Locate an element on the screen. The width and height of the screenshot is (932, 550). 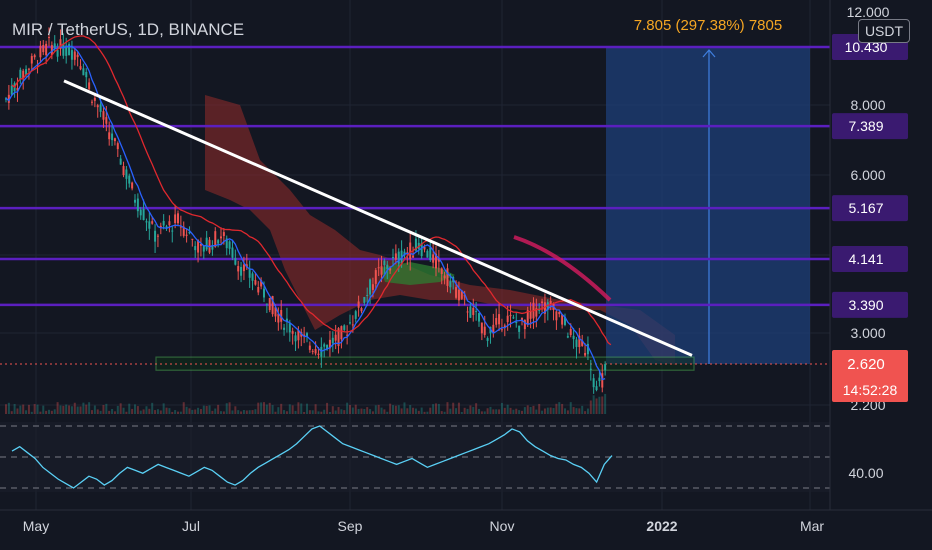
projection-curve is located at coordinates (562, 268).